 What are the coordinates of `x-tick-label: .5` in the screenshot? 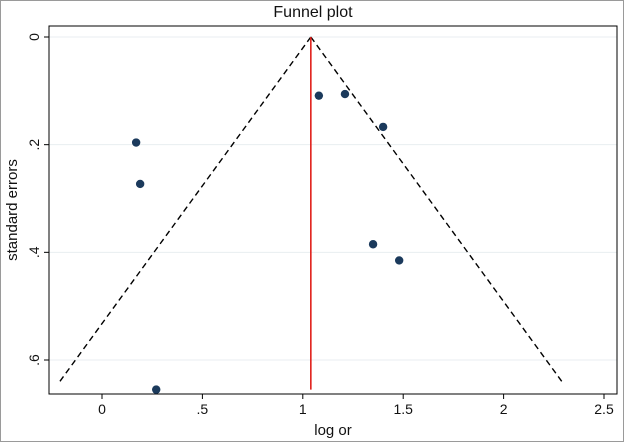 It's located at (203, 409).